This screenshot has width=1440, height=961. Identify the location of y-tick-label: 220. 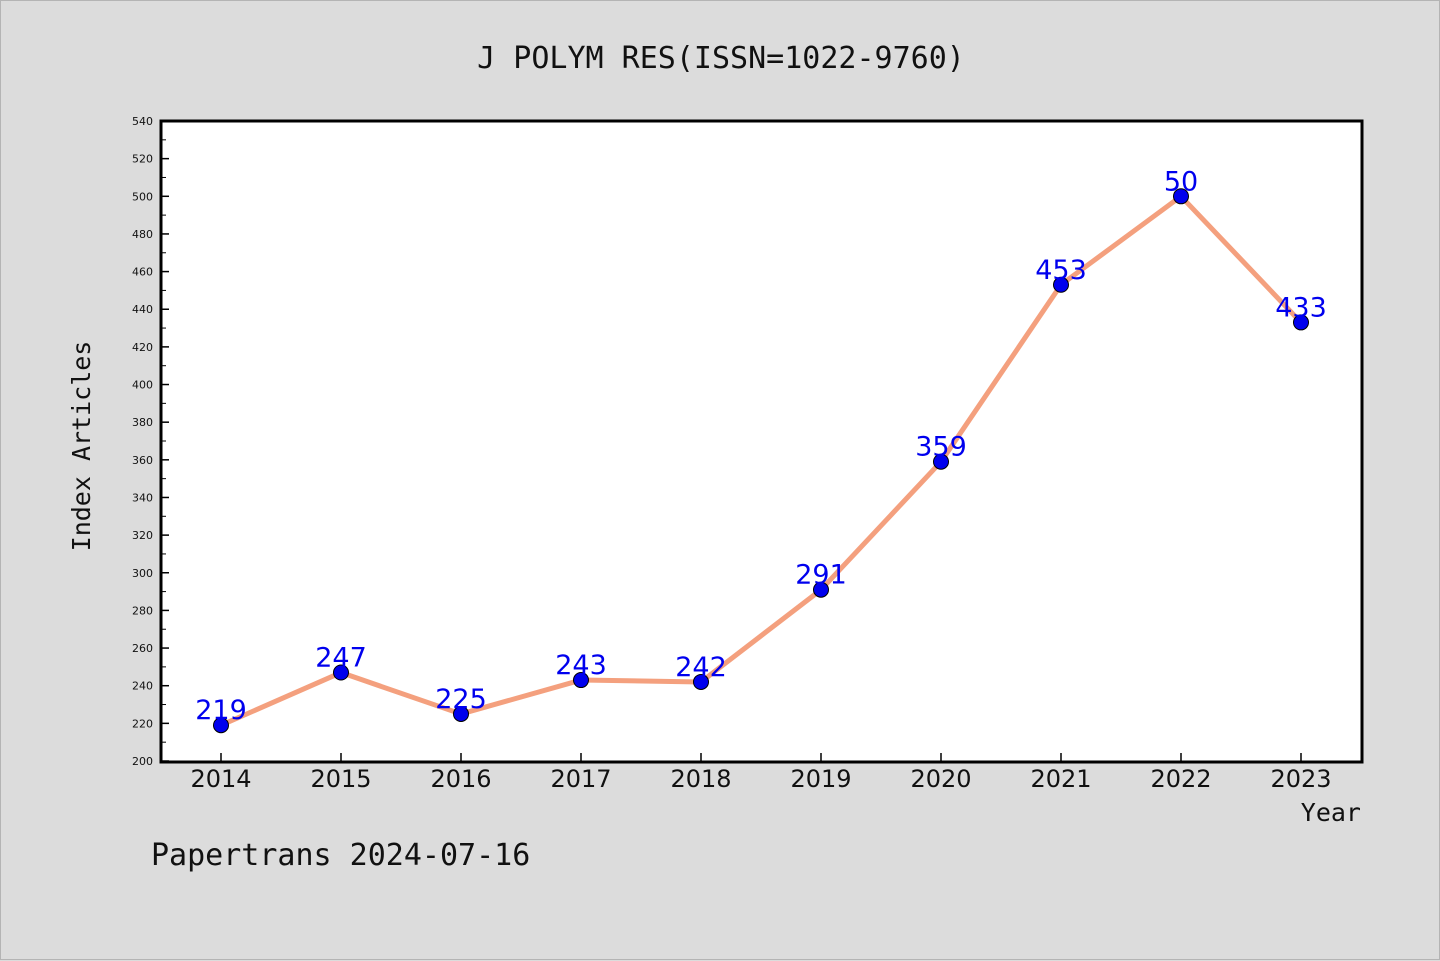
(142, 723).